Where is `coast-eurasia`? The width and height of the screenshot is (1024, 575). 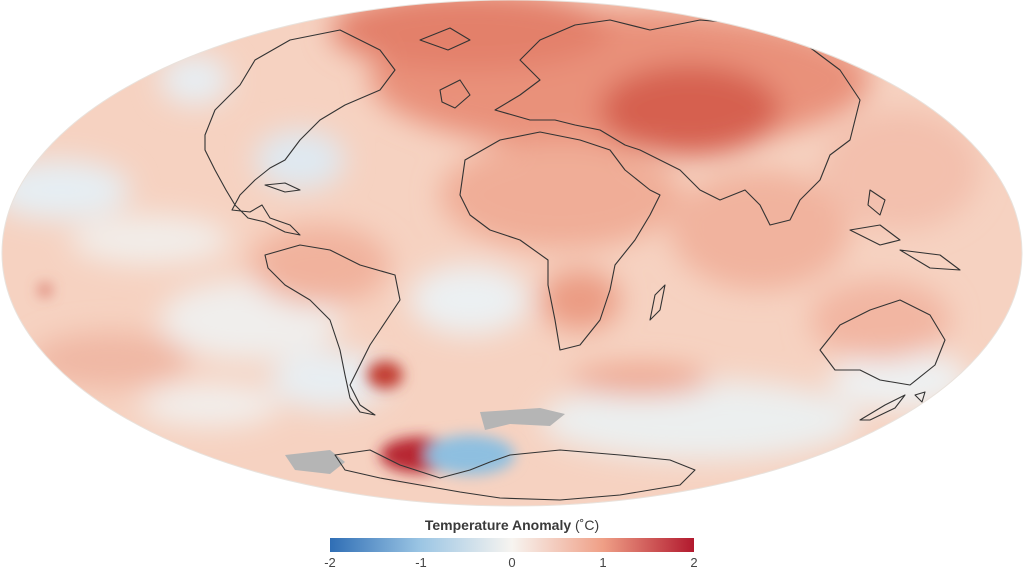 coast-eurasia is located at coordinates (677, 122).